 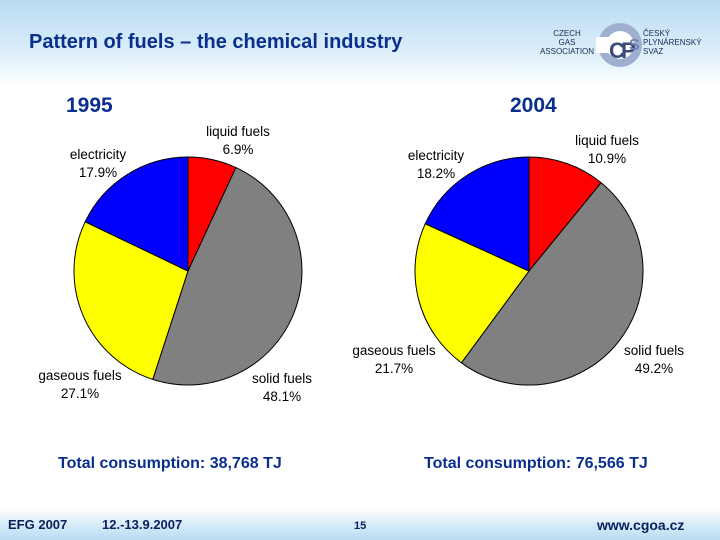 I want to click on logo-gap, so click(x=609, y=45).